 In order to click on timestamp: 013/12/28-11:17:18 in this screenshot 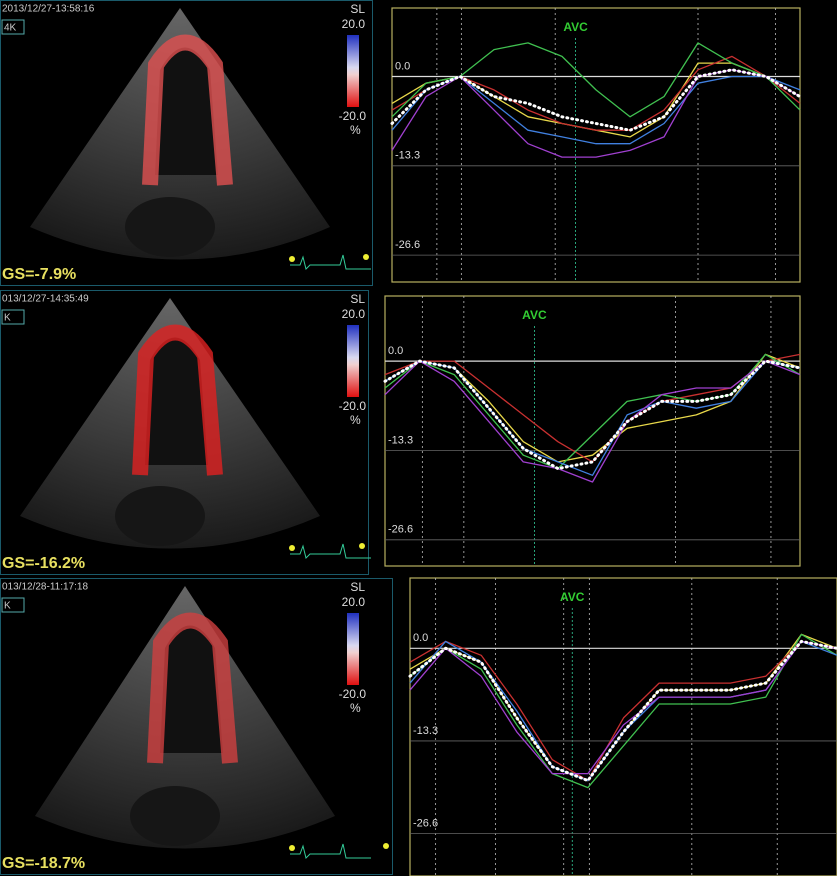, I will do `click(45, 587)`.